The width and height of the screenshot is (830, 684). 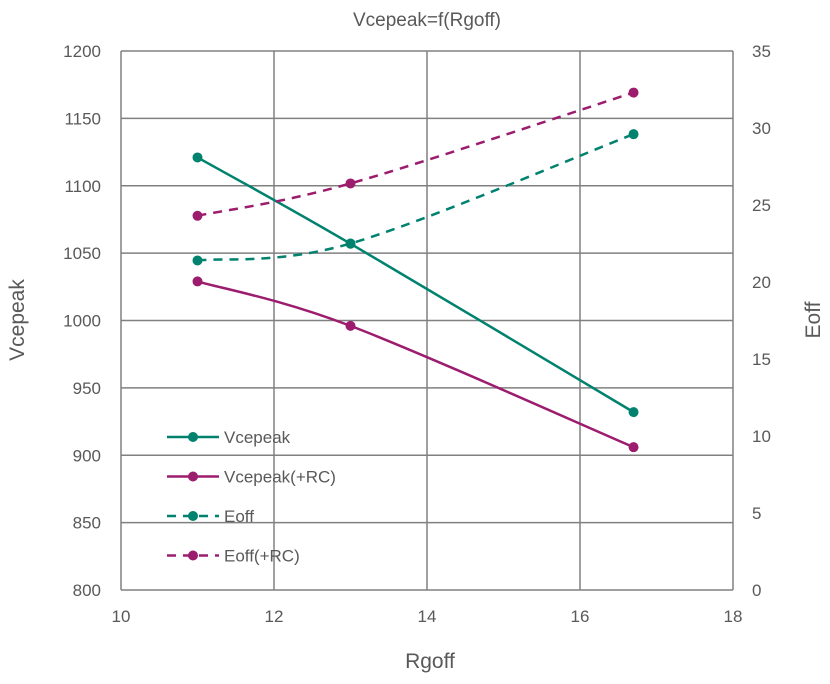 I want to click on x-tick-label: 16, so click(x=580, y=616).